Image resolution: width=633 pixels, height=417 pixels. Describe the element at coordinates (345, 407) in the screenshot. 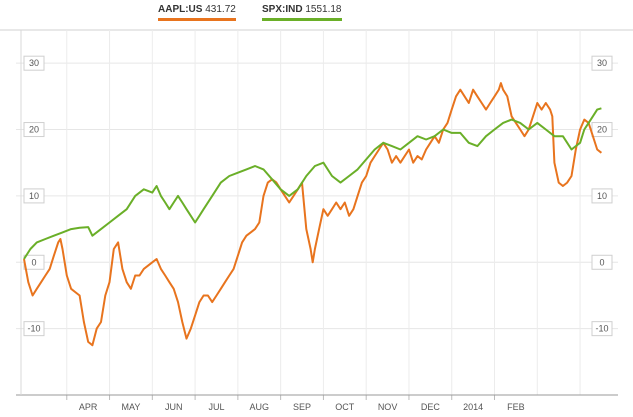

I see `x-tick-label-oct: OCT` at that location.